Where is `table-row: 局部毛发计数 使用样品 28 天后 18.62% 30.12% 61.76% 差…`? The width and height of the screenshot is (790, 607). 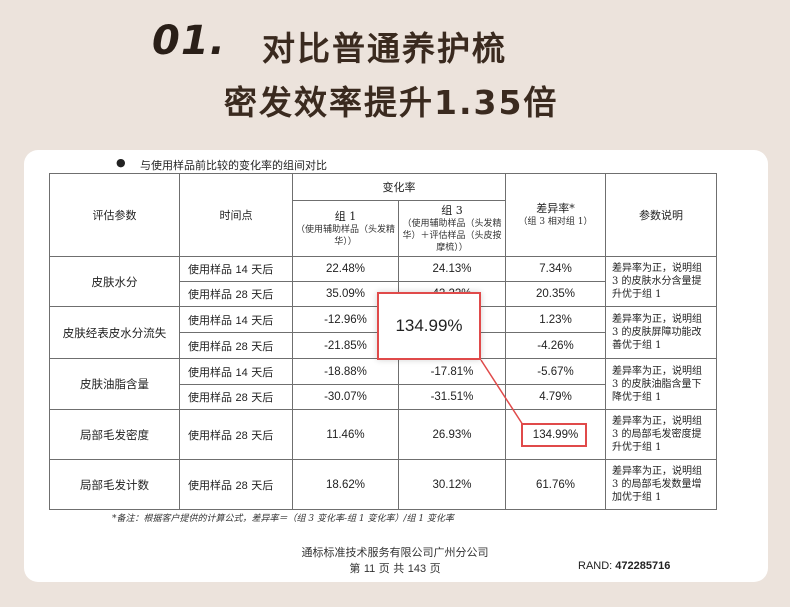
table-row: 局部毛发计数 使用样品 28 天后 18.62% 30.12% 61.76% 差… is located at coordinates (383, 484).